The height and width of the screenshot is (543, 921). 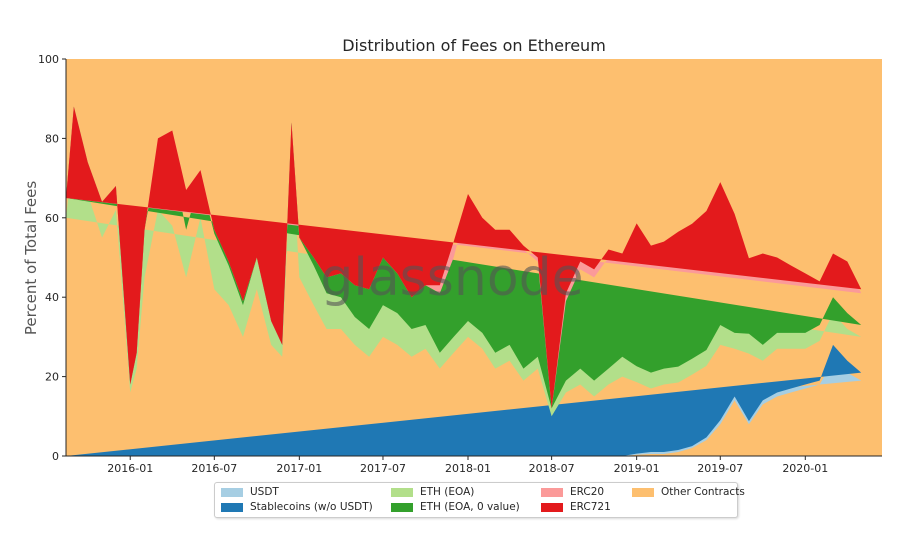 I want to click on y-tick-label: 80, so click(x=52, y=138).